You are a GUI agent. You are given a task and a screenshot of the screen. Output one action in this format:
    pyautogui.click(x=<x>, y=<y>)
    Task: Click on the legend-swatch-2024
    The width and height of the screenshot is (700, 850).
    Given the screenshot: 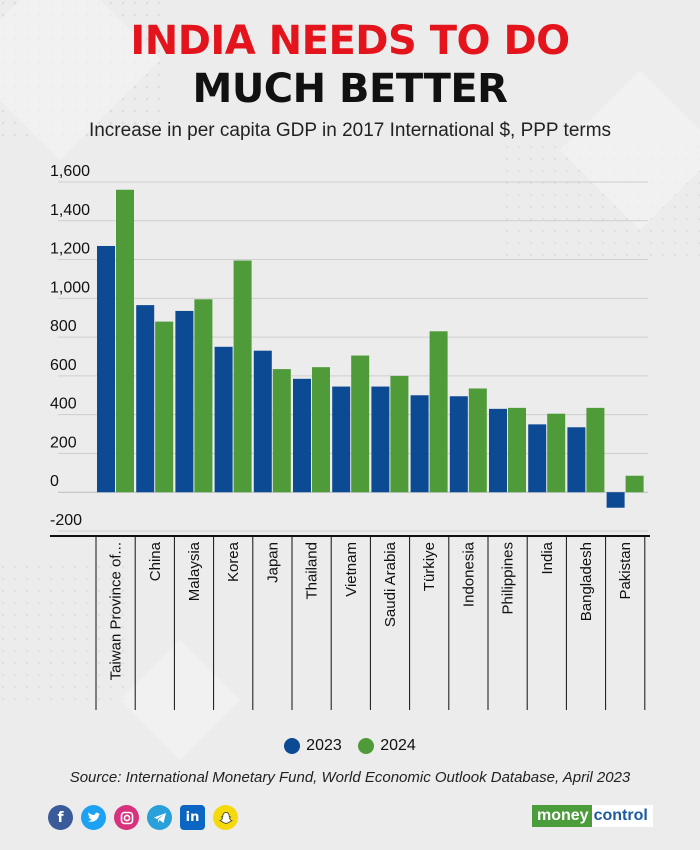 What is the action you would take?
    pyautogui.click(x=366, y=746)
    